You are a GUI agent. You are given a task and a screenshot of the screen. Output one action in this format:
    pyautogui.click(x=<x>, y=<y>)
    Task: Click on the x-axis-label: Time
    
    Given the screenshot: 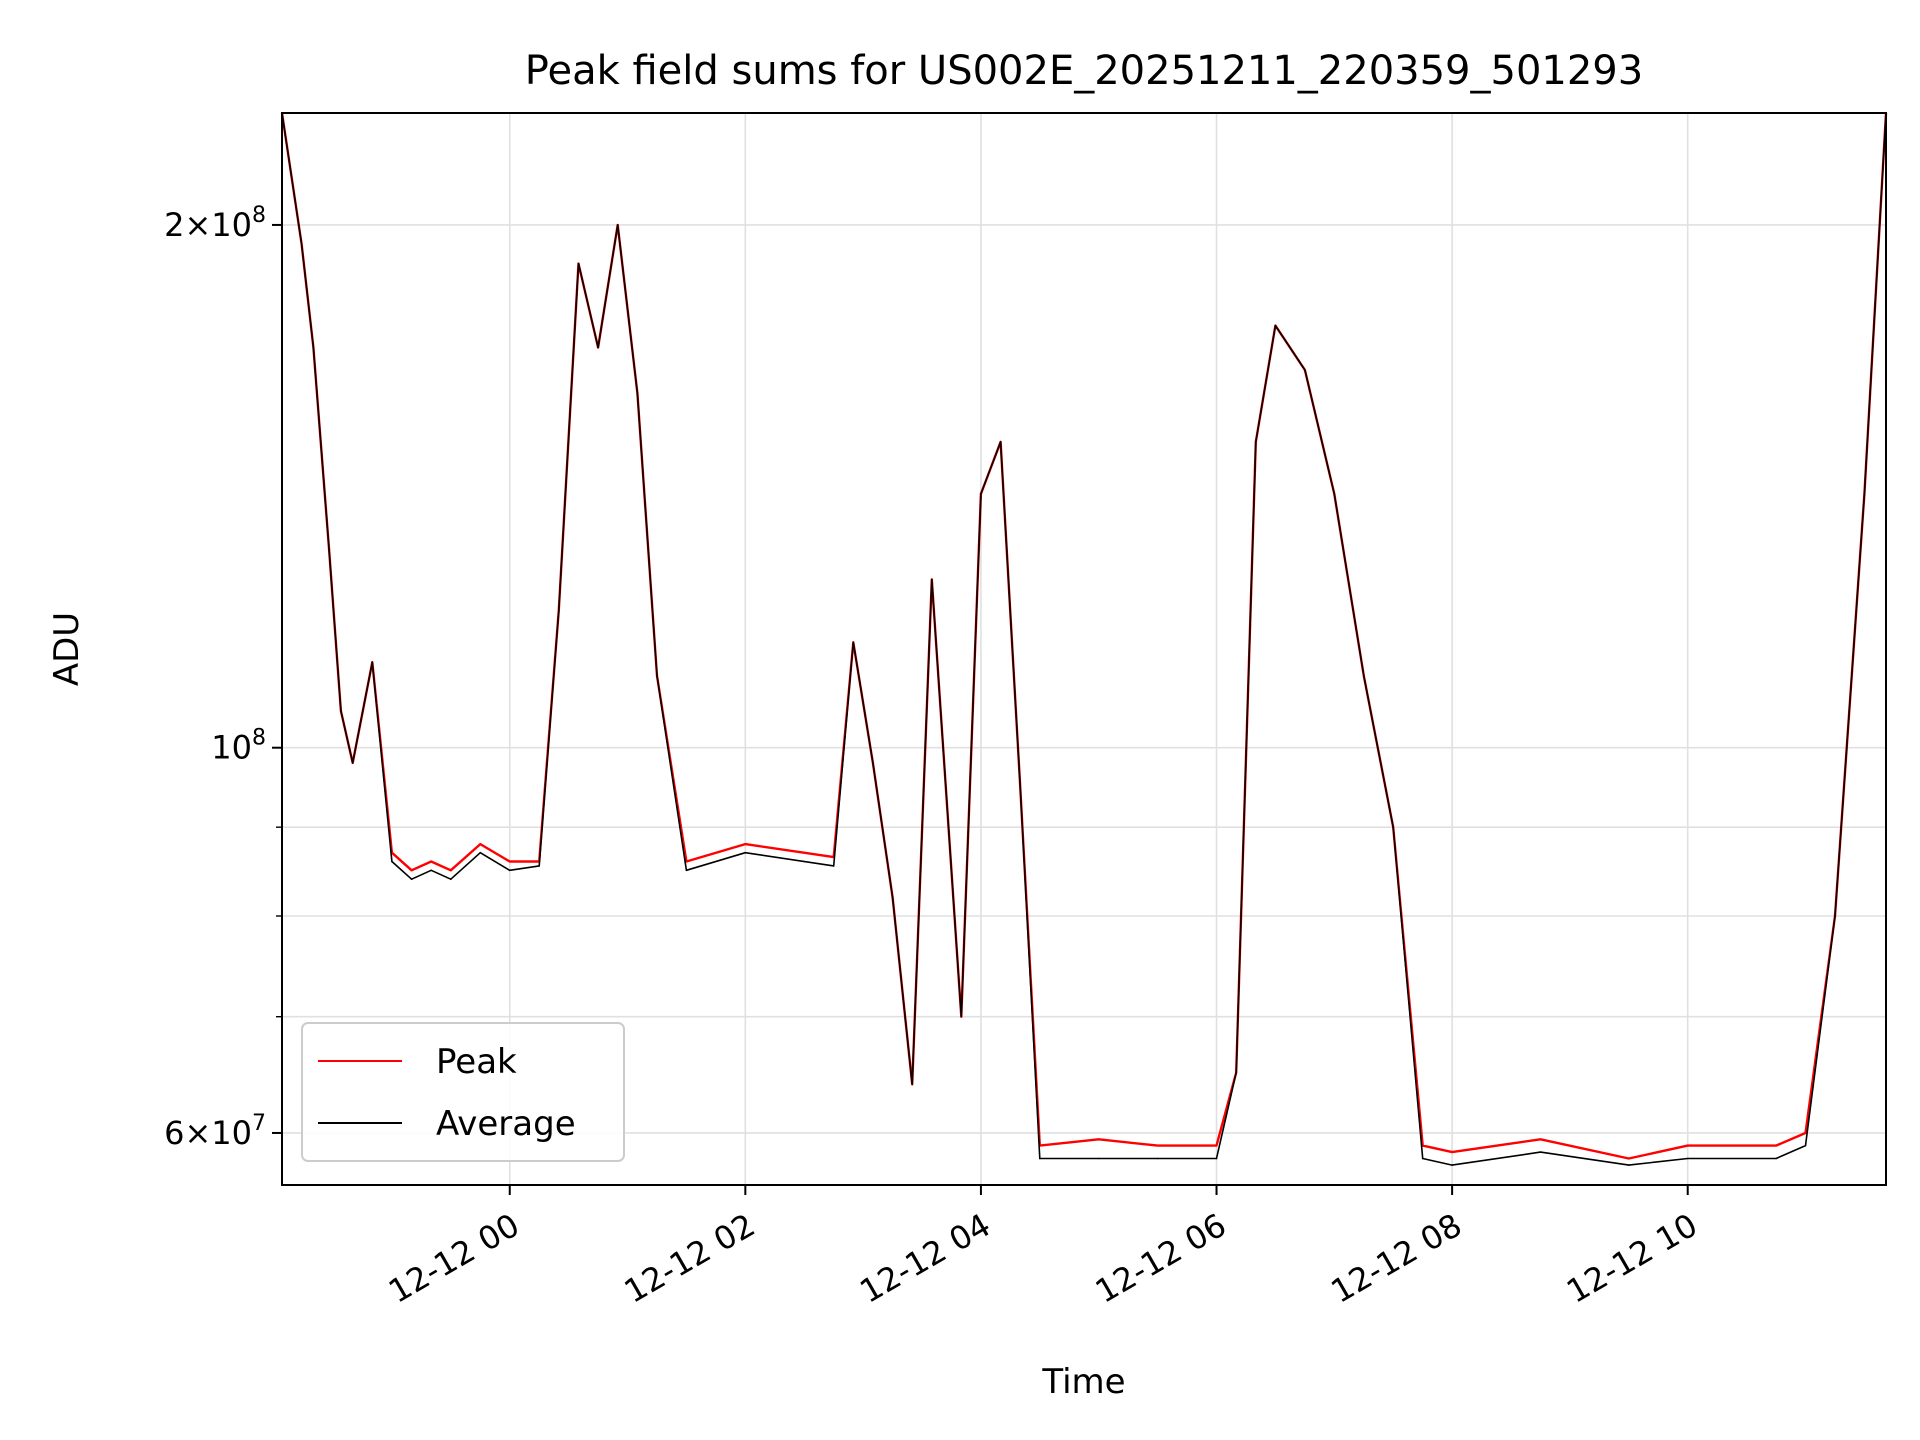 What is the action you would take?
    pyautogui.click(x=1083, y=1382)
    